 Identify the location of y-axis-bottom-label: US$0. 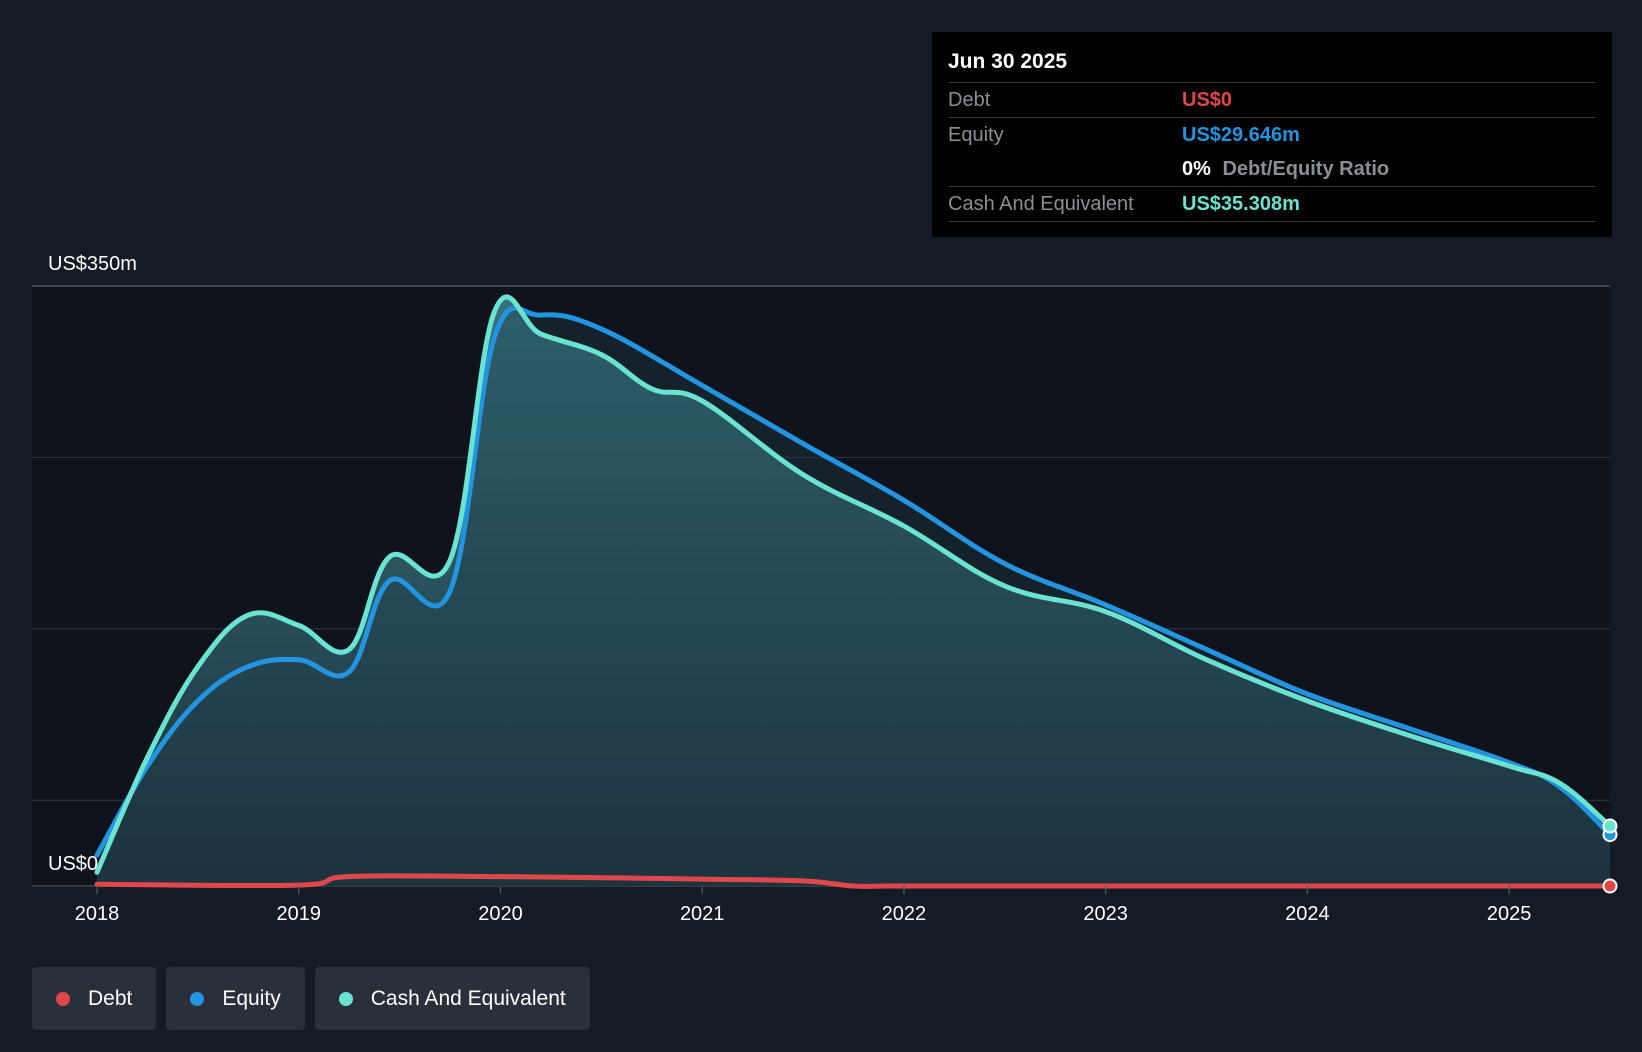
(73, 864).